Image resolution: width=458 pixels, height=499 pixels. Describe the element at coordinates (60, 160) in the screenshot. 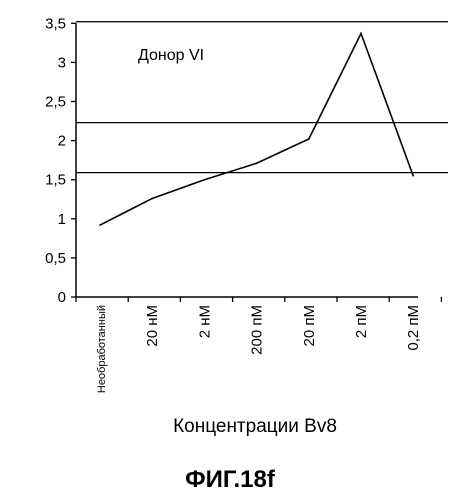

I see `y-ticks: 0 0,5 1 1,5 2 2,5 3 3,5` at that location.